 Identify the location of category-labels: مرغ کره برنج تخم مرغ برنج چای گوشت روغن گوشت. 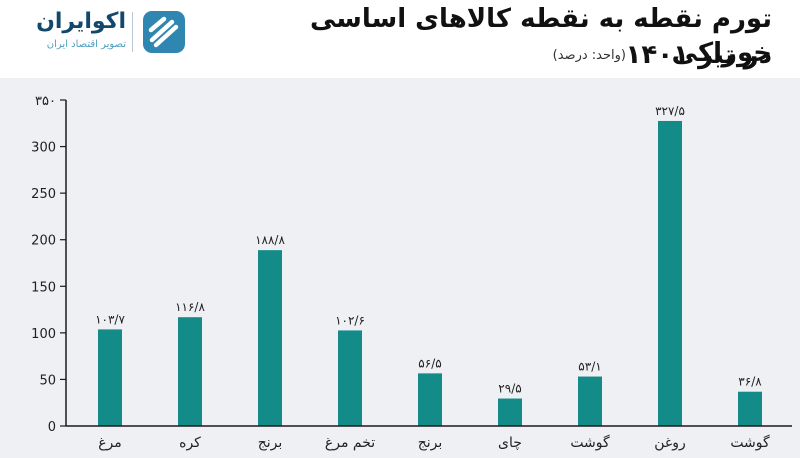
(434, 442).